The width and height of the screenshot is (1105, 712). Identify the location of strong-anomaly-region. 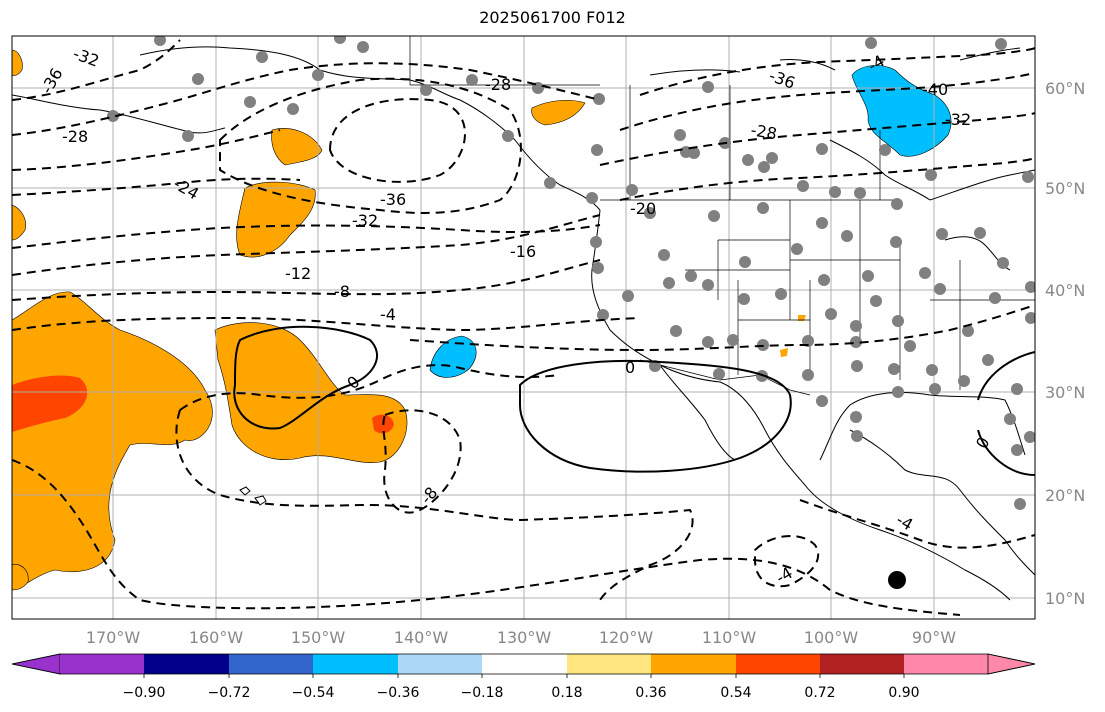
(50, 403).